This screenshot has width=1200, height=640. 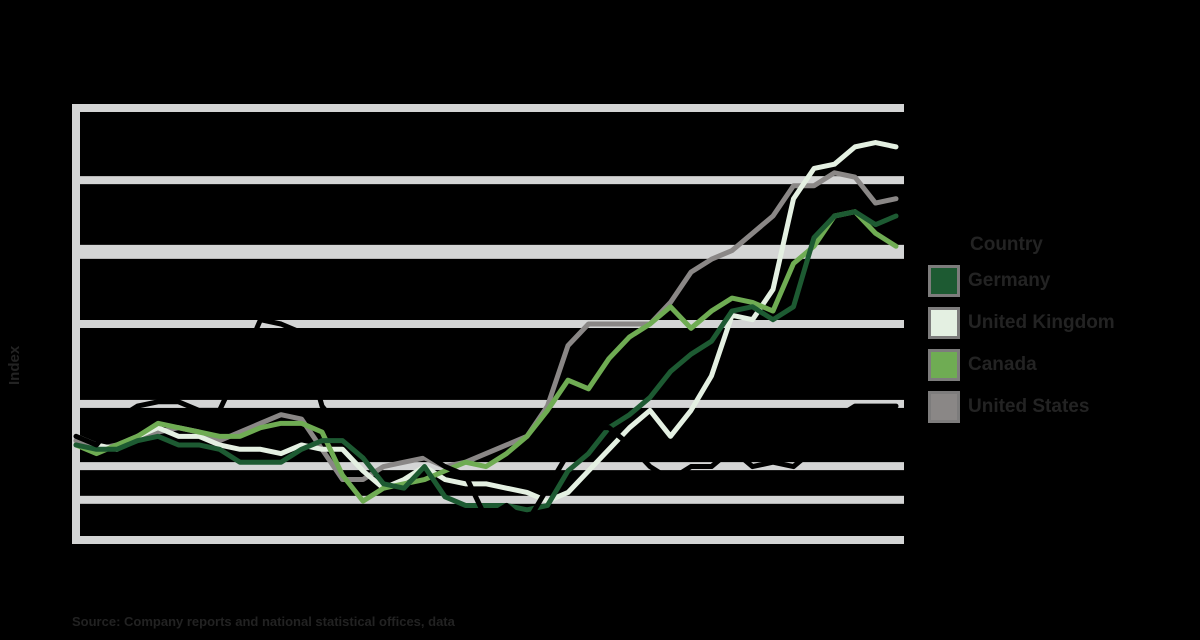 What do you see at coordinates (1009, 280) in the screenshot?
I see `legend-label: Germany` at bounding box center [1009, 280].